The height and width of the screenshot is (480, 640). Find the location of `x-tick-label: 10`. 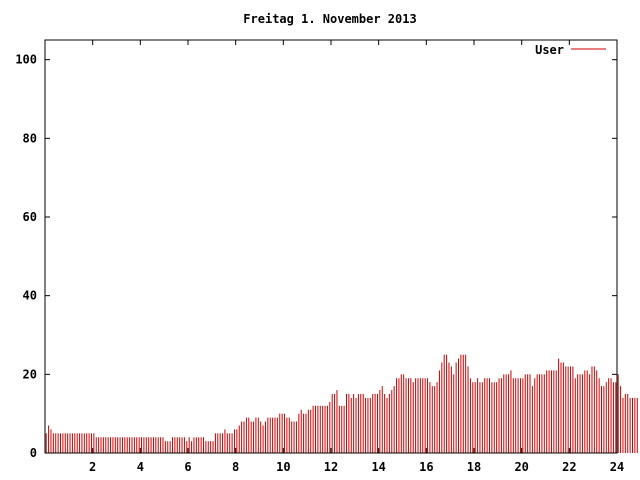

x-tick-label: 10 is located at coordinates (283, 467).